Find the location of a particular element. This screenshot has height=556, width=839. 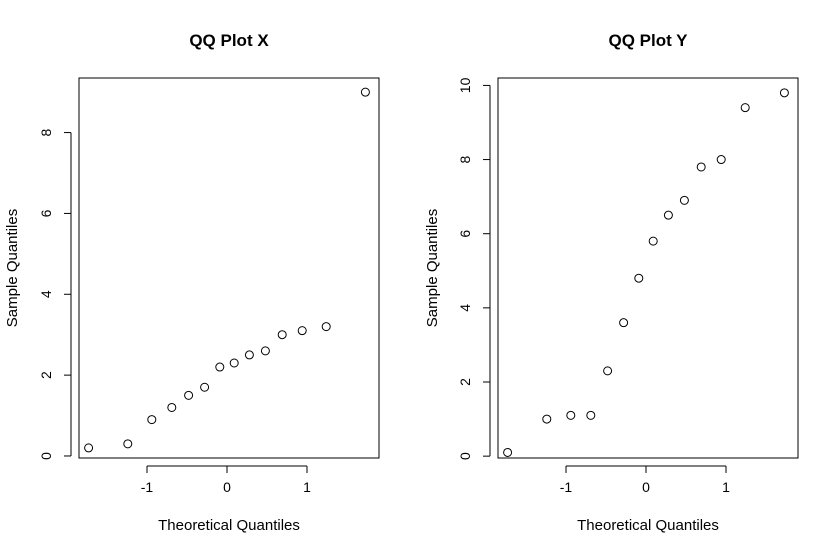

y-tick-label: 10 is located at coordinates (465, 85).